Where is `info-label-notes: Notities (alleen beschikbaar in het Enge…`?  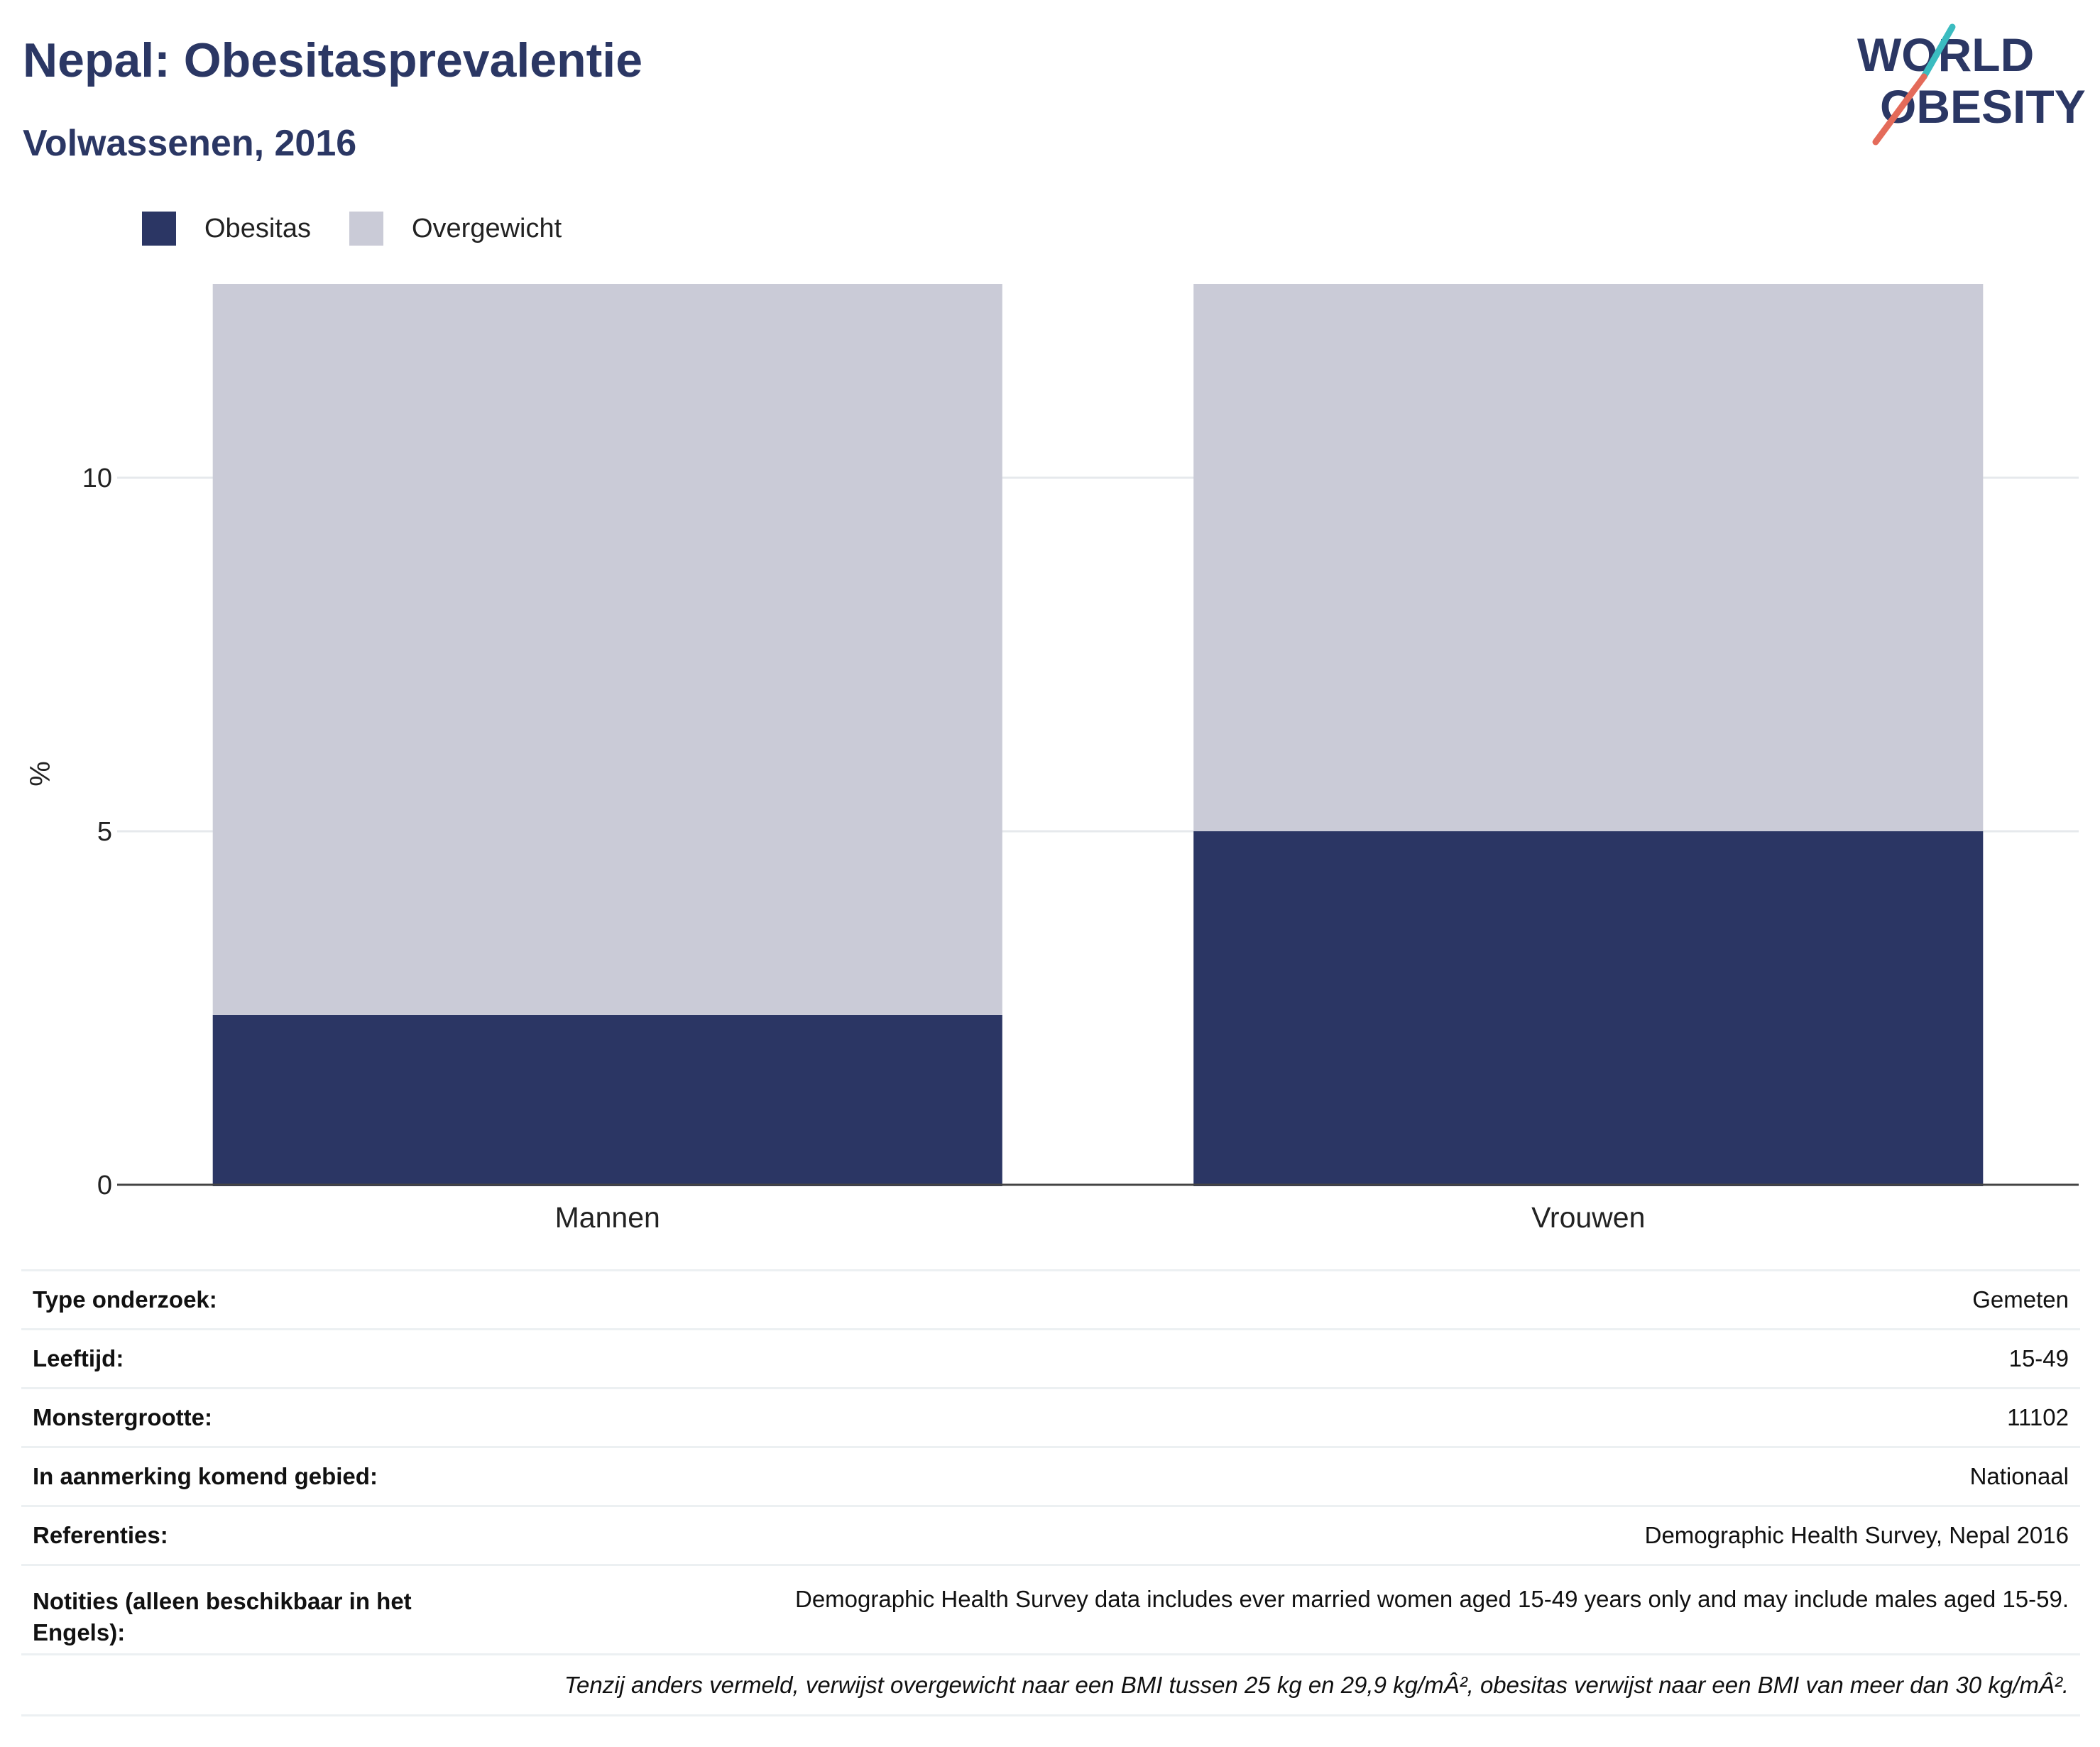
info-label-notes: Notities (alleen beschikbaar in het Enge… is located at coordinates (259, 1609).